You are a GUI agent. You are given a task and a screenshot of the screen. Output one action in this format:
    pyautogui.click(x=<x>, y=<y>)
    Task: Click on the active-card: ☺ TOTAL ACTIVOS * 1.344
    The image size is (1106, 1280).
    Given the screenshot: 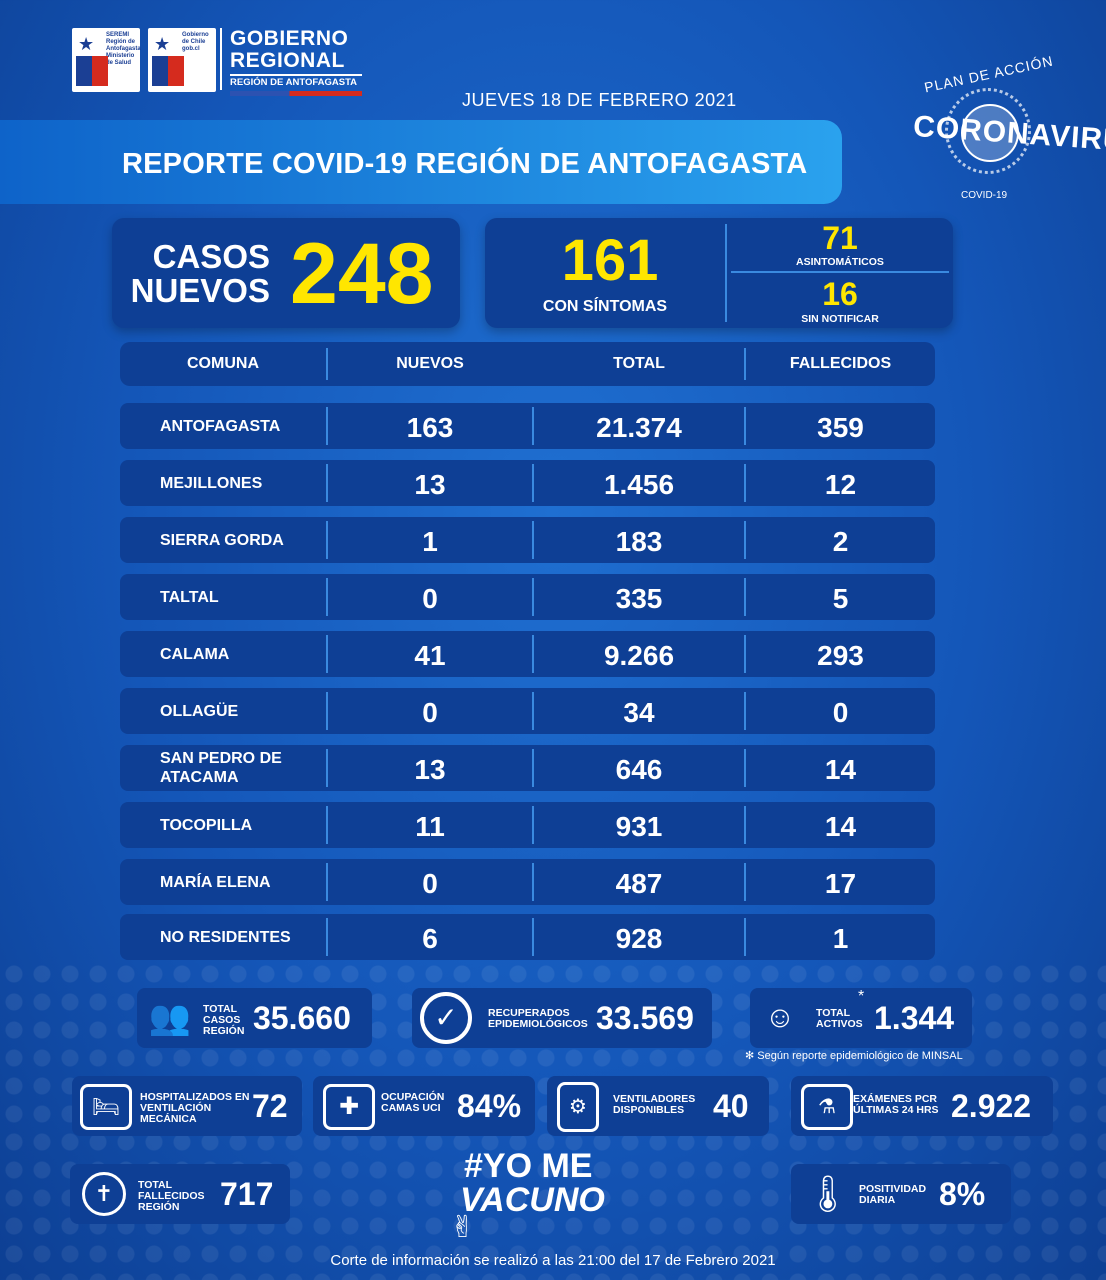 What is the action you would take?
    pyautogui.click(x=861, y=1018)
    